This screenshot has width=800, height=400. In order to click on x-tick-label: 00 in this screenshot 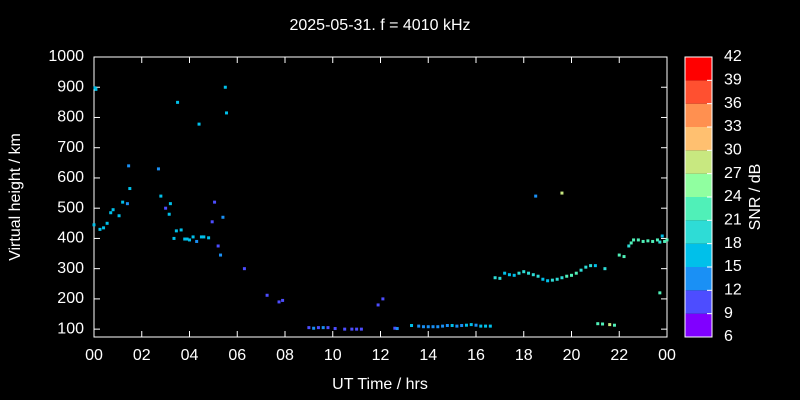, I will do `click(94, 355)`.